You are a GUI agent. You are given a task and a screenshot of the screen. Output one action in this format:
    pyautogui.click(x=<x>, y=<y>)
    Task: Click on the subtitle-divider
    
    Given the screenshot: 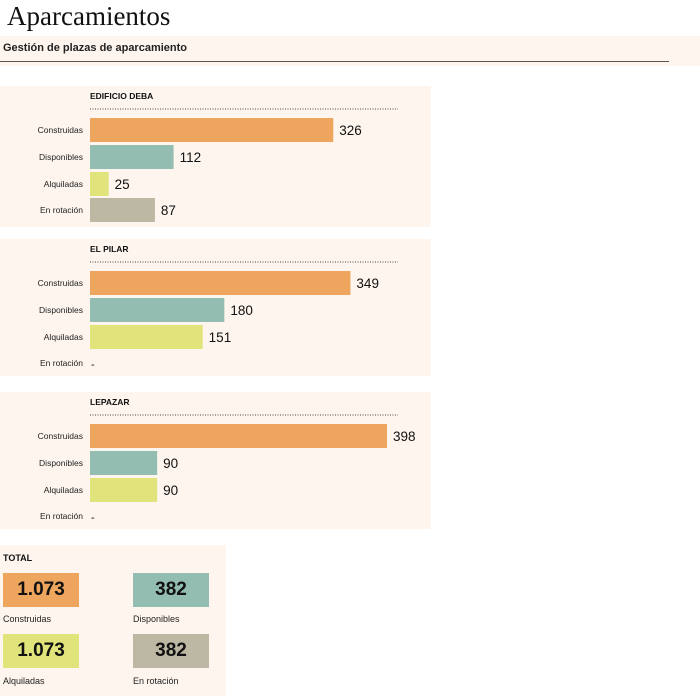 What is the action you would take?
    pyautogui.click(x=334, y=61)
    